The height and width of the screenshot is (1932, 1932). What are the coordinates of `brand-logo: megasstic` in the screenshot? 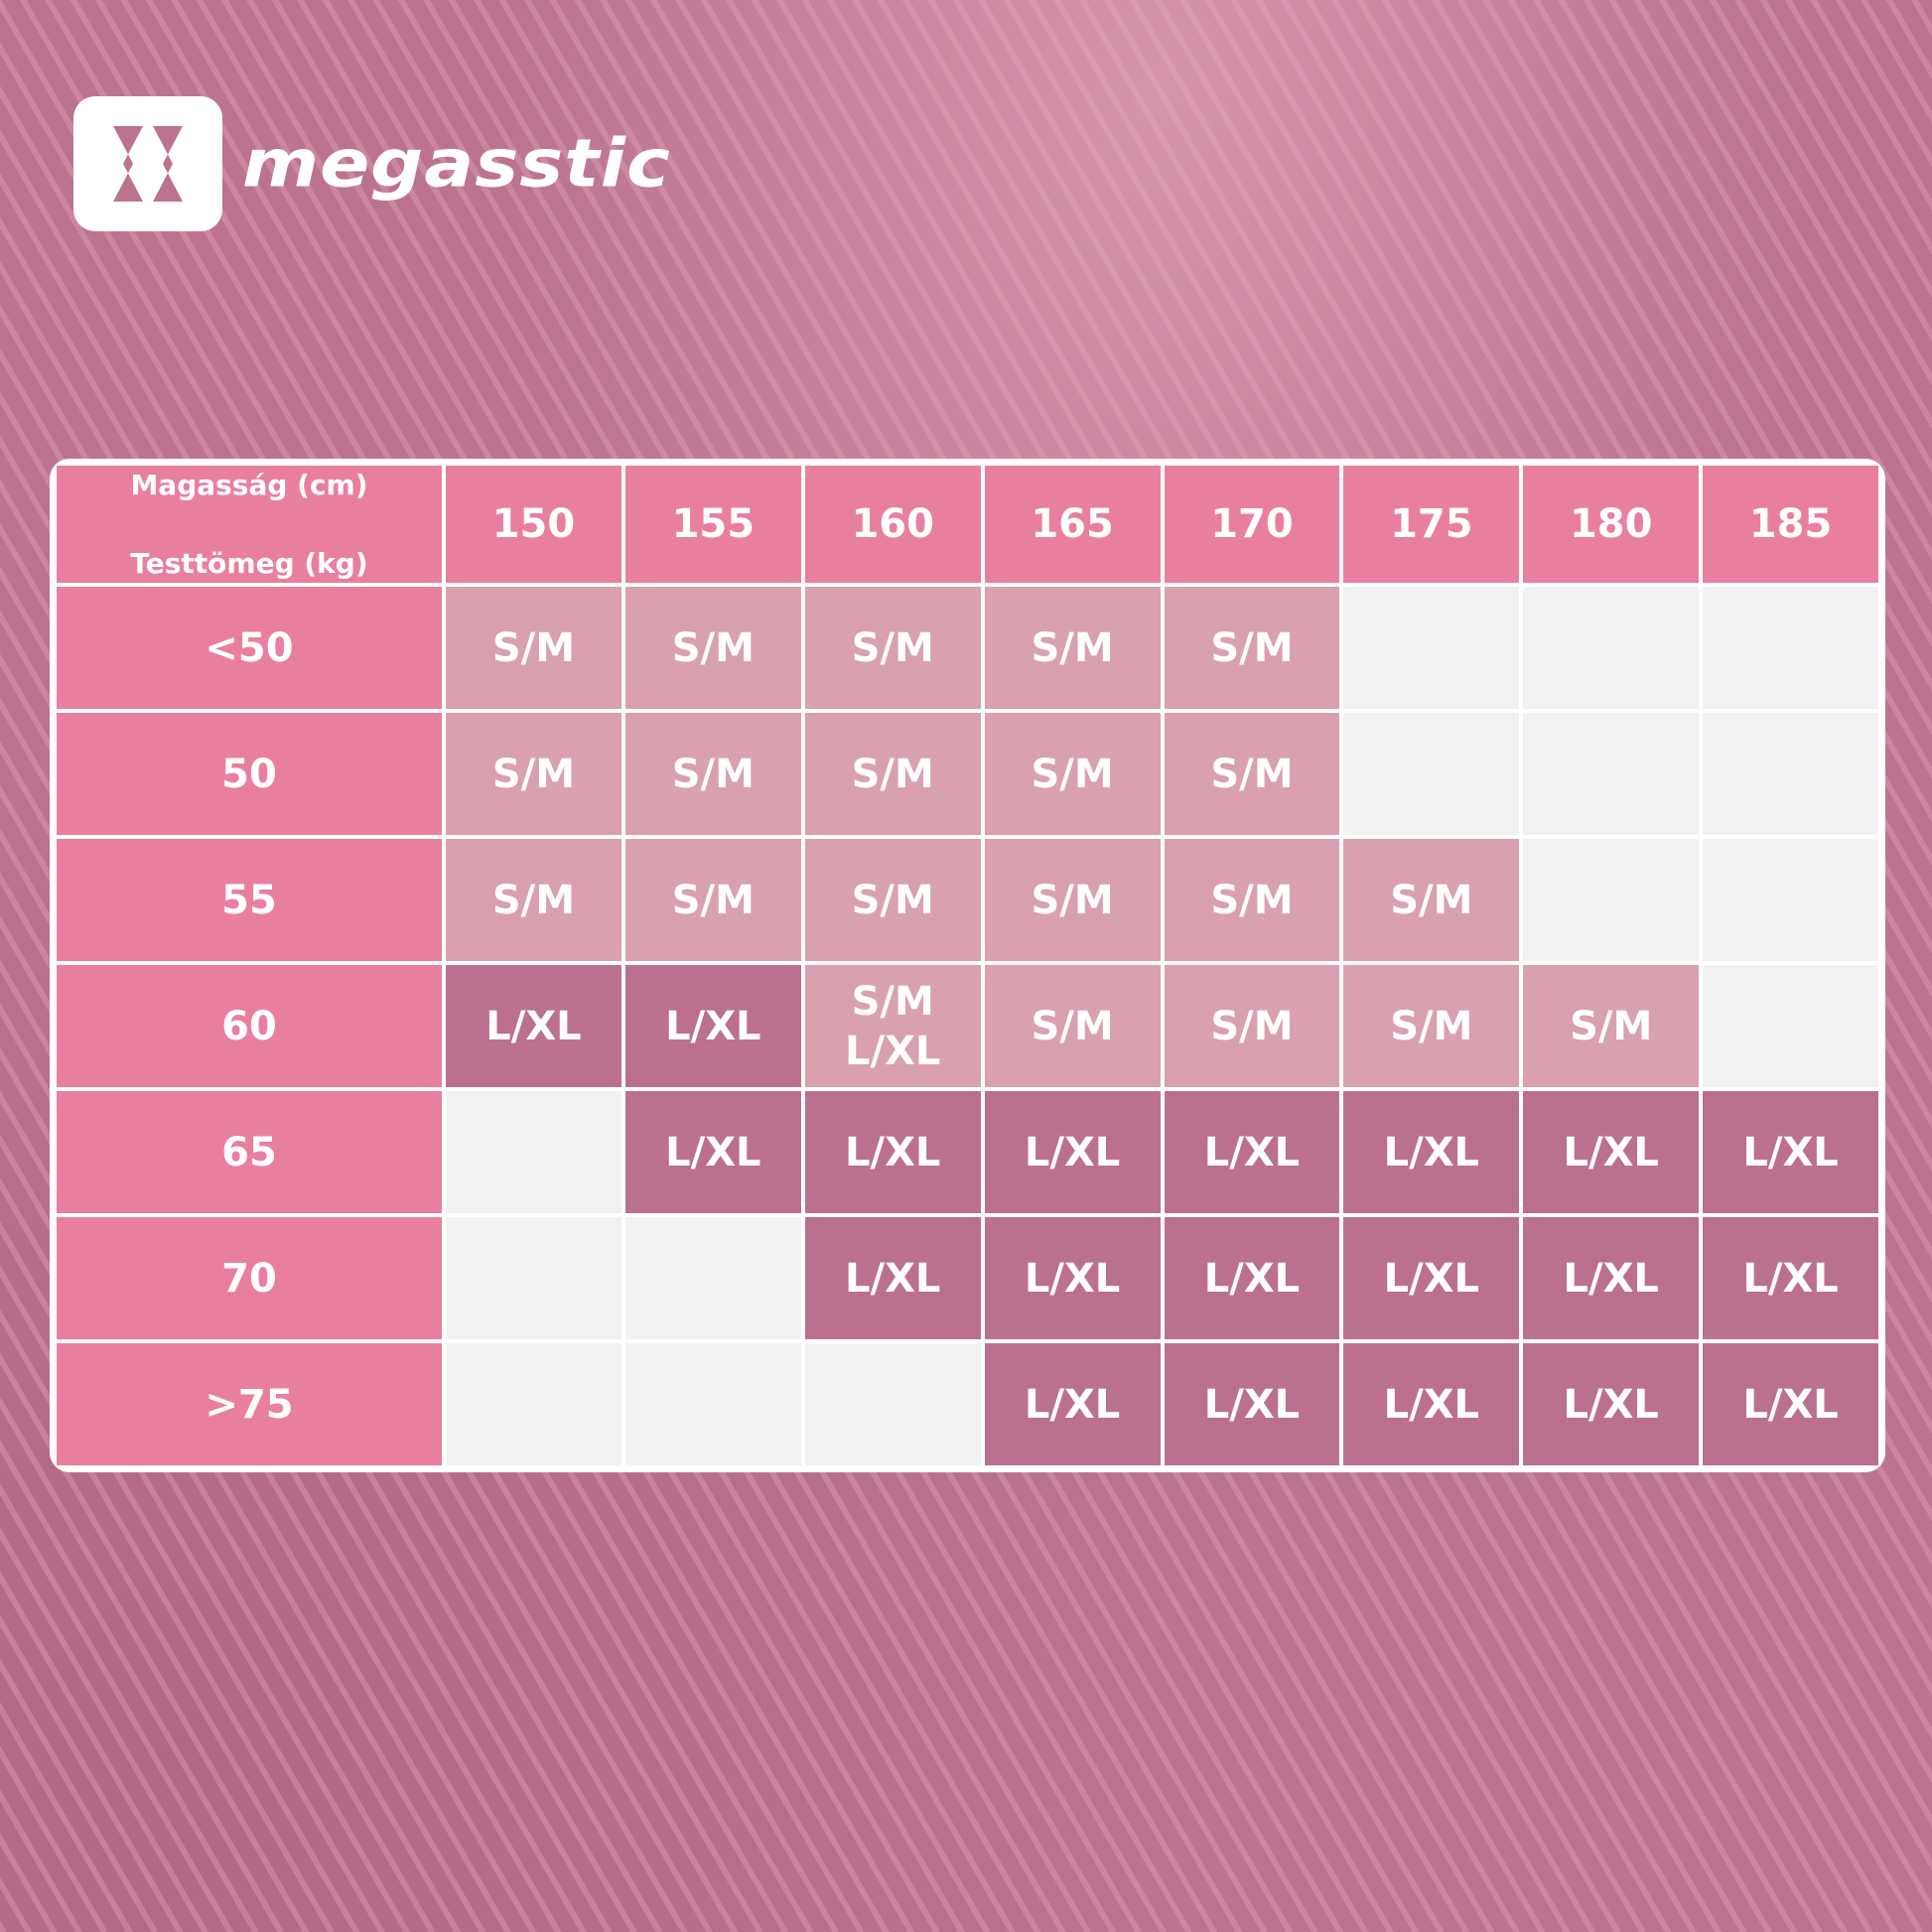 It's located at (372, 163).